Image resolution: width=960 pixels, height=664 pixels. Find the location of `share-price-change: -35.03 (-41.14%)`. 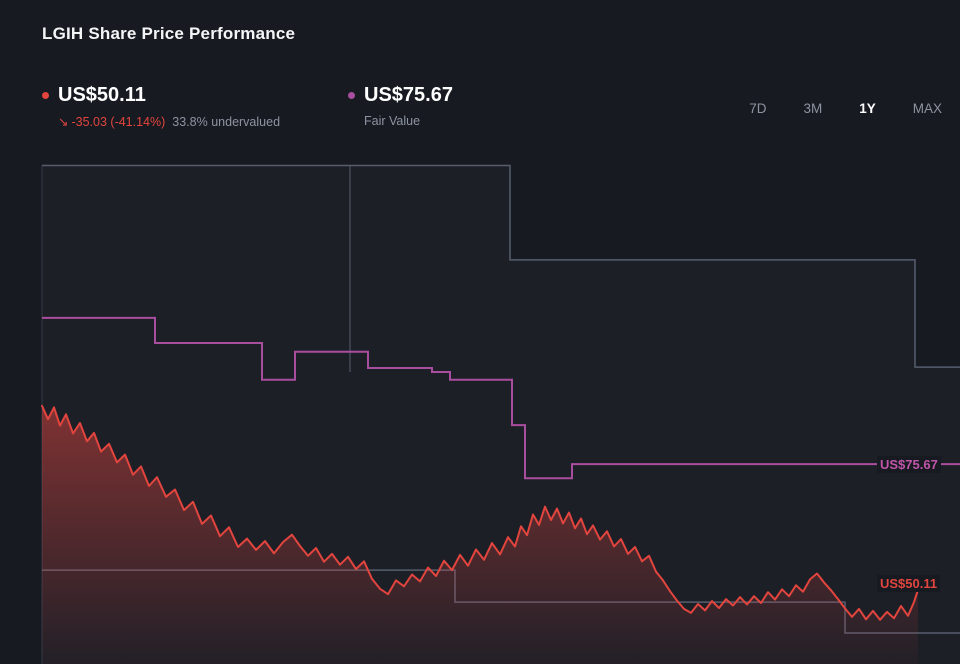

share-price-change: -35.03 (-41.14%) is located at coordinates (118, 121).